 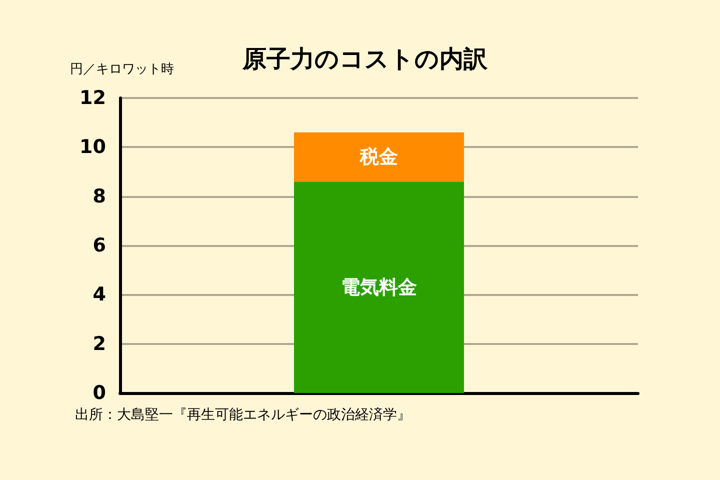 I want to click on y-tick-label: 10, so click(x=93, y=147).